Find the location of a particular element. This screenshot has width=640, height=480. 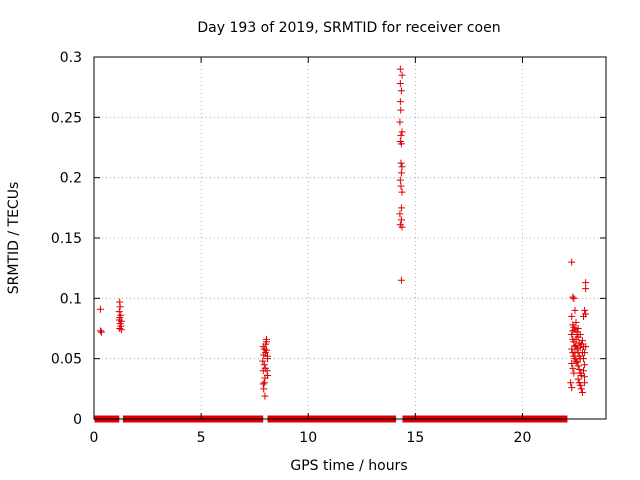

x-axis-label: GPS time / hours is located at coordinates (348, 466).